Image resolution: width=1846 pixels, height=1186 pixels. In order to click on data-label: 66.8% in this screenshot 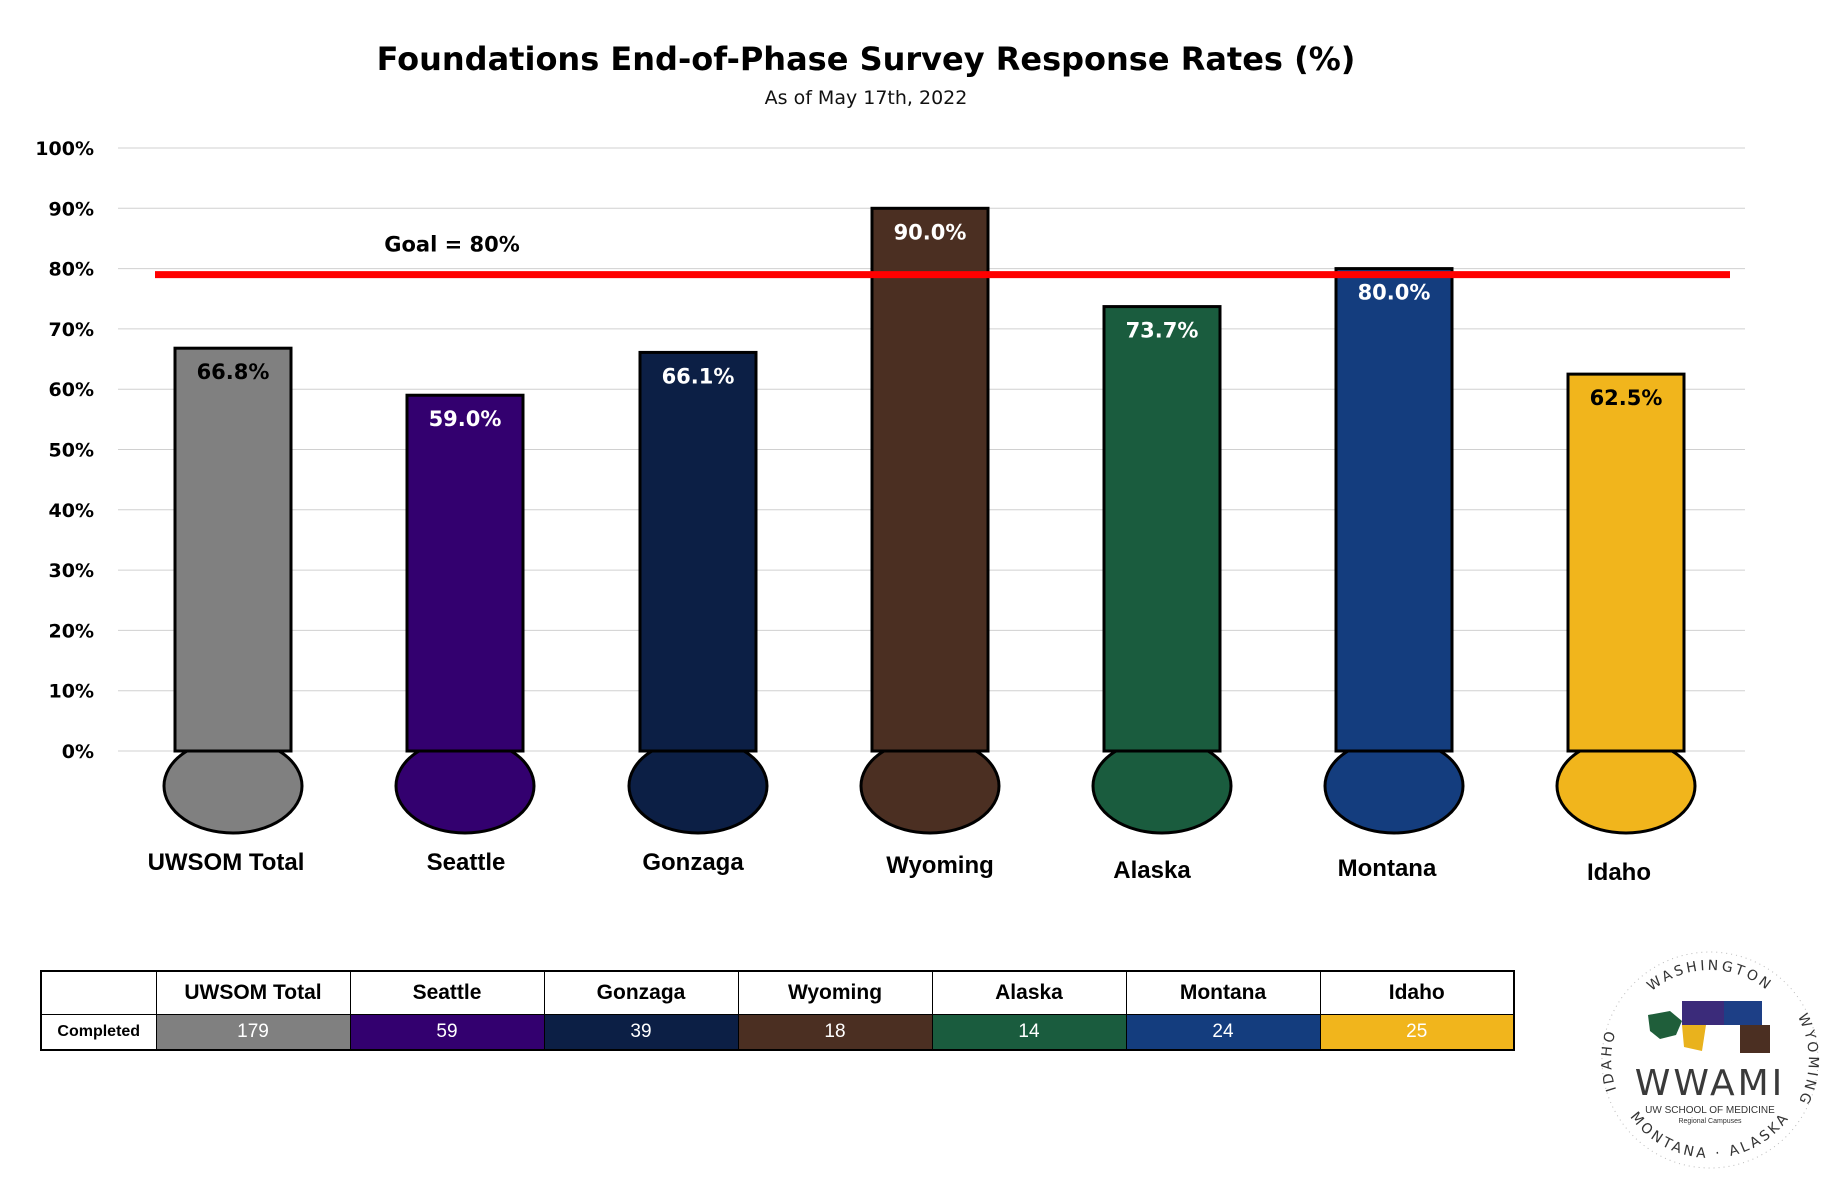, I will do `click(233, 372)`.